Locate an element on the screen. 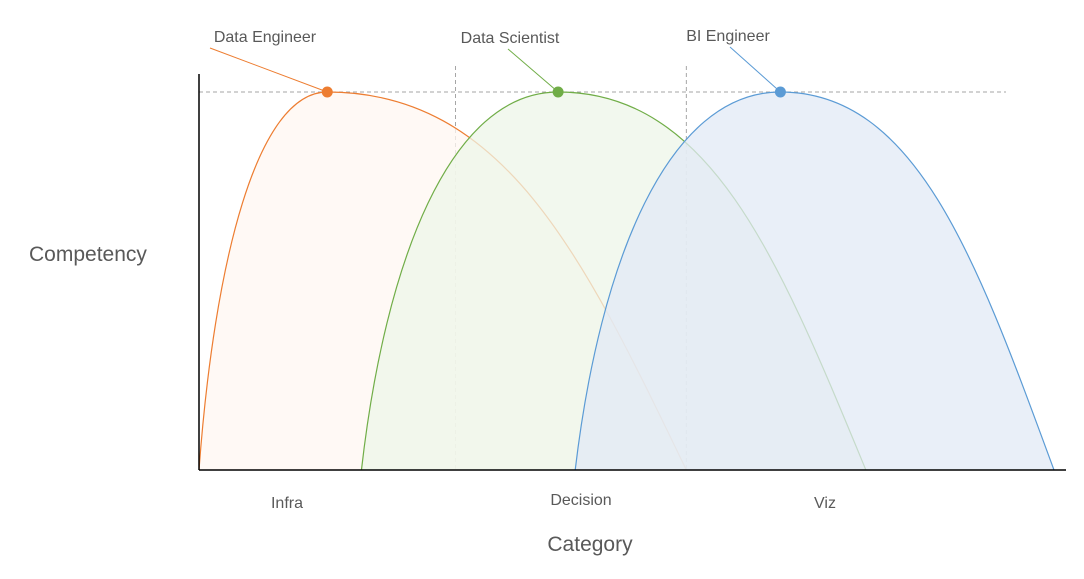 The height and width of the screenshot is (579, 1084). x-axis-title: Category is located at coordinates (590, 544).